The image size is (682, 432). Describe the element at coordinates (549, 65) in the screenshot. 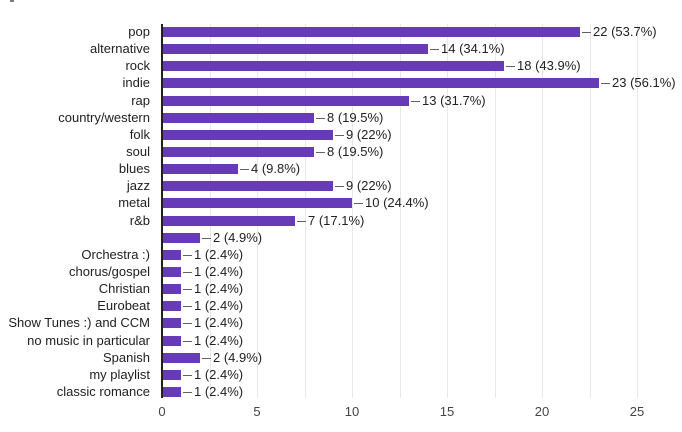

I see `value-label: 18 (43.9%)` at that location.